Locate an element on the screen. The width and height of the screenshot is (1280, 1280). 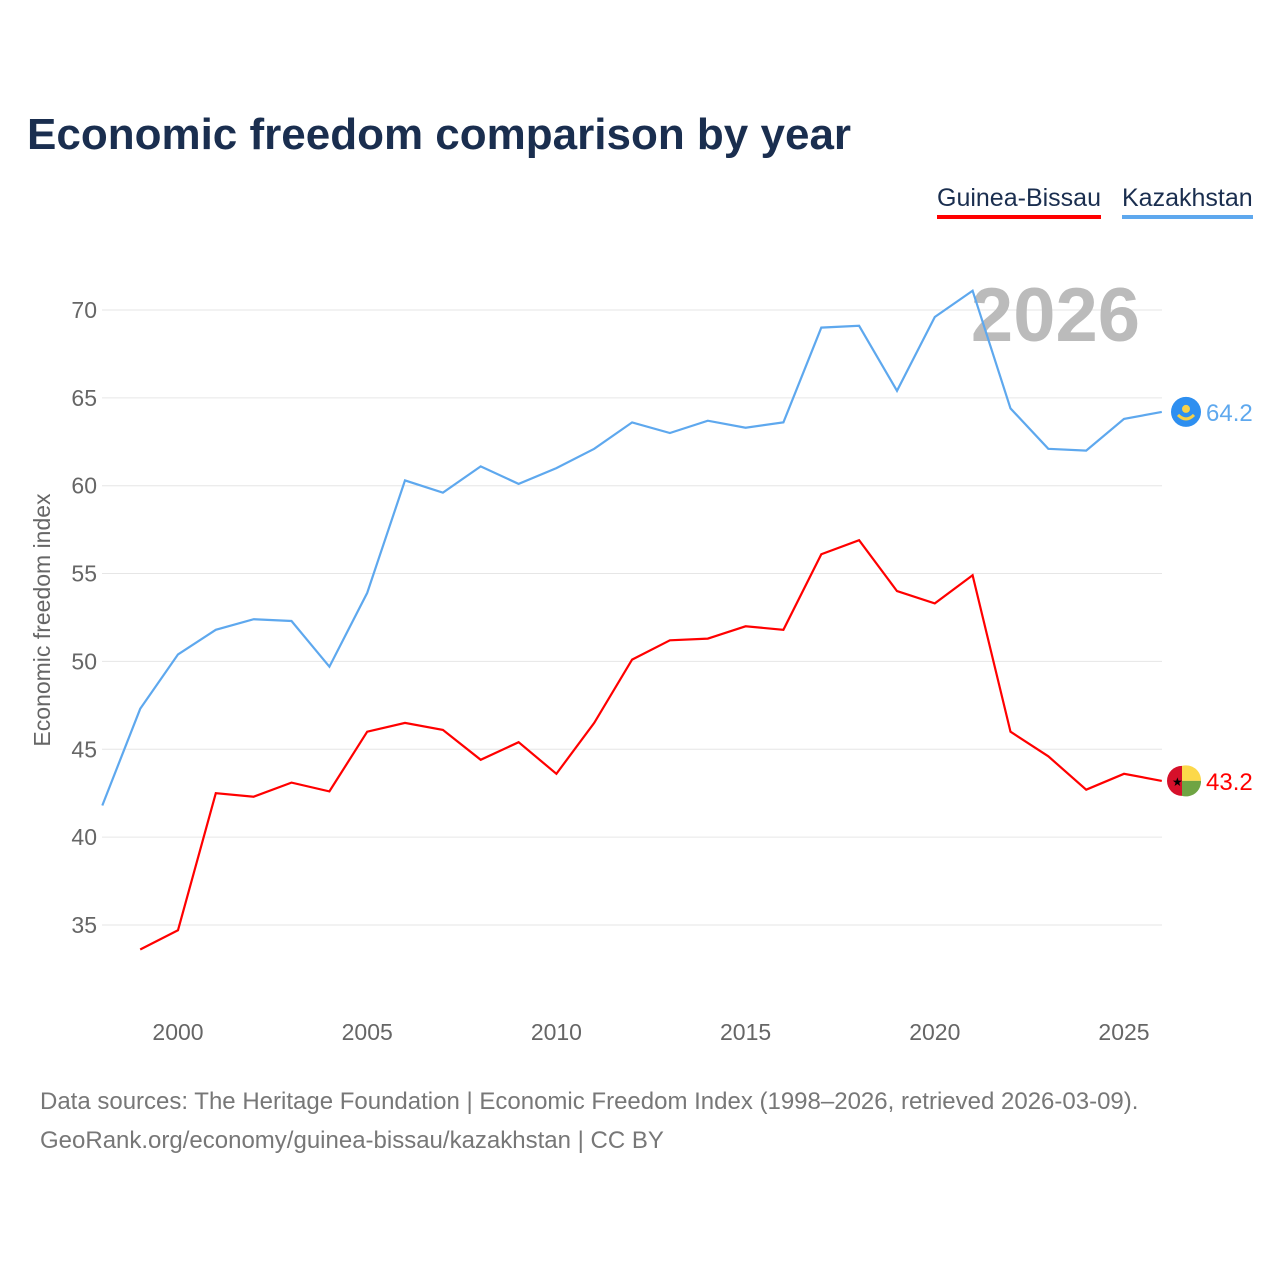
flag-eagle-icon is located at coordinates (1186, 417).